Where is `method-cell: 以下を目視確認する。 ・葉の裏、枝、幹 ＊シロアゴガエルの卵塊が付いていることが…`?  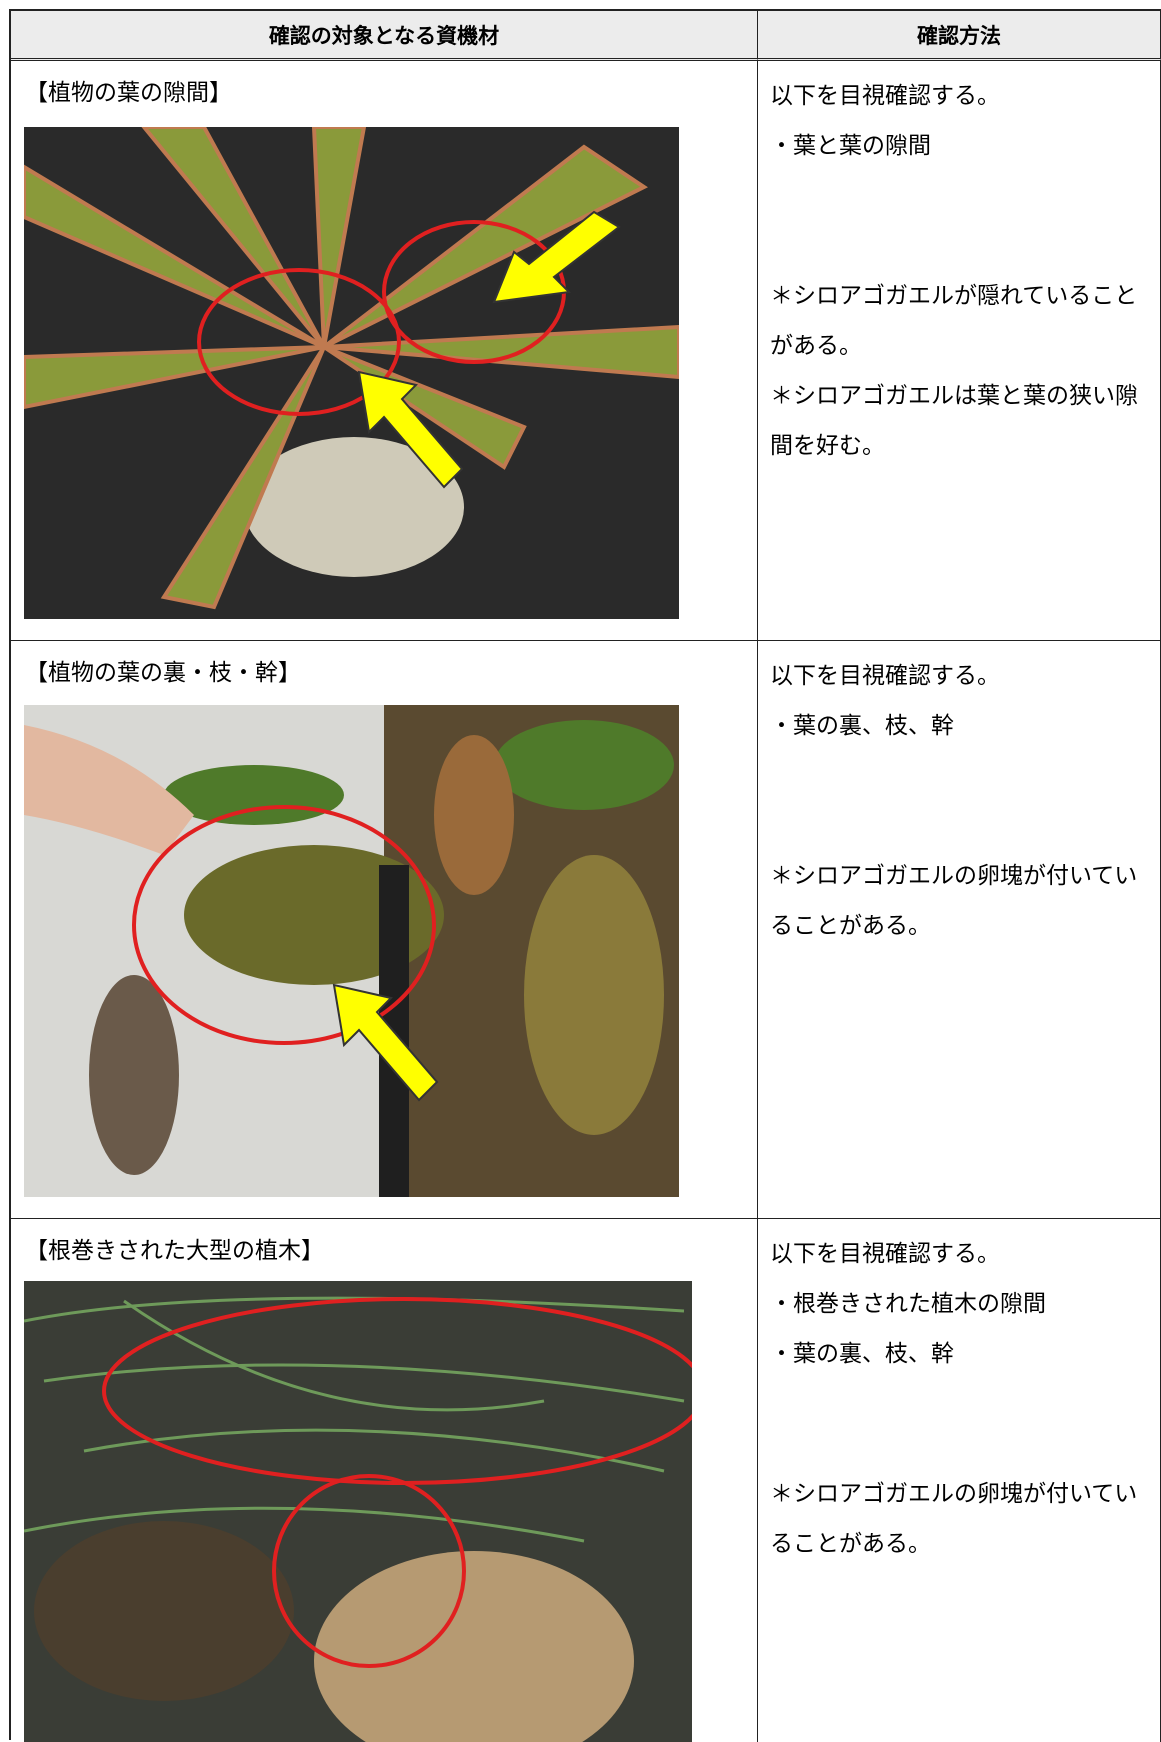
method-cell: 以下を目視確認する。 ・葉の裏、枝、幹 ＊シロアゴガエルの卵塊が付いていることが… is located at coordinates (959, 930).